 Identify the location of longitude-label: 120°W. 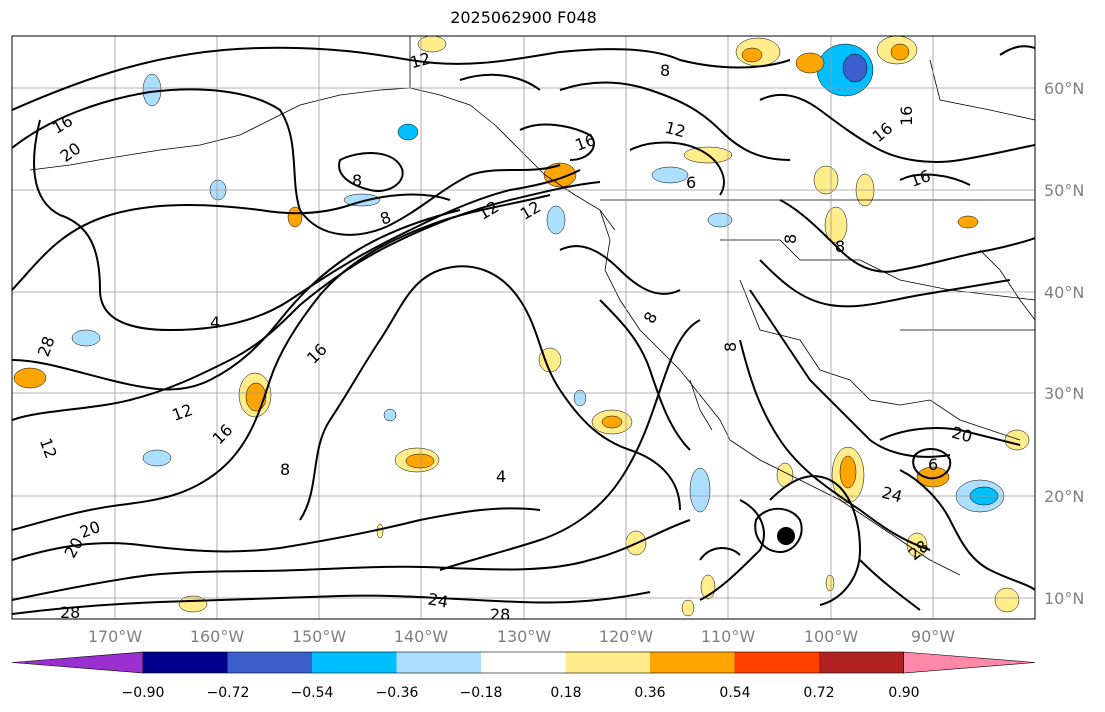
(626, 636).